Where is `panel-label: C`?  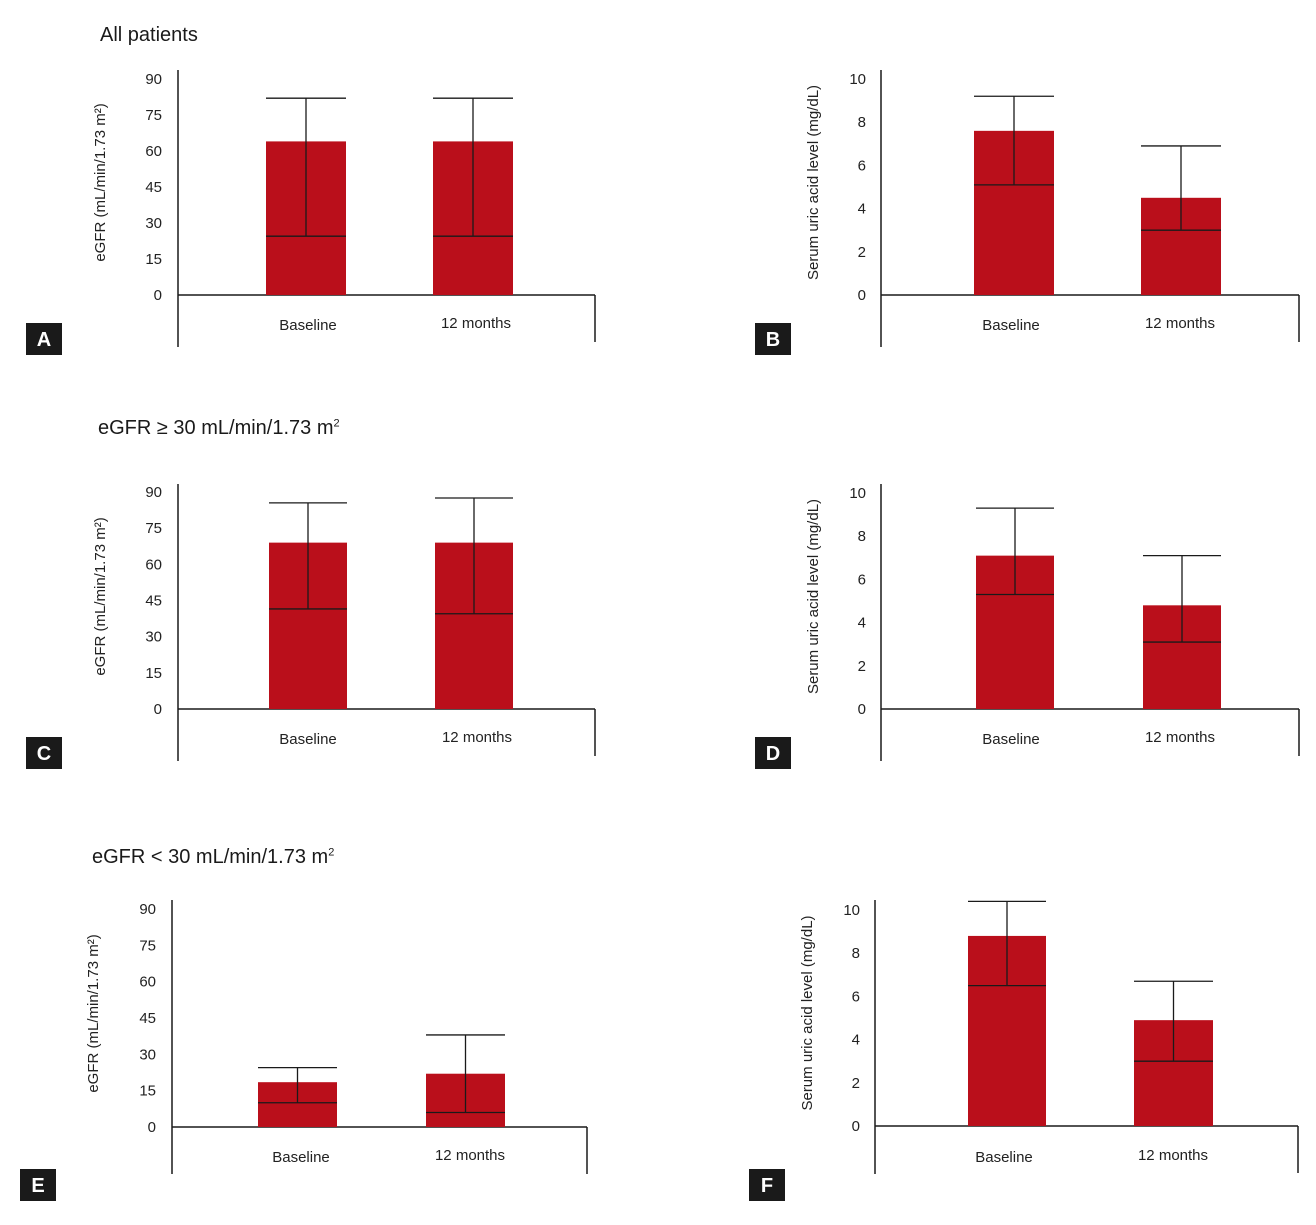 panel-label: C is located at coordinates (44, 754).